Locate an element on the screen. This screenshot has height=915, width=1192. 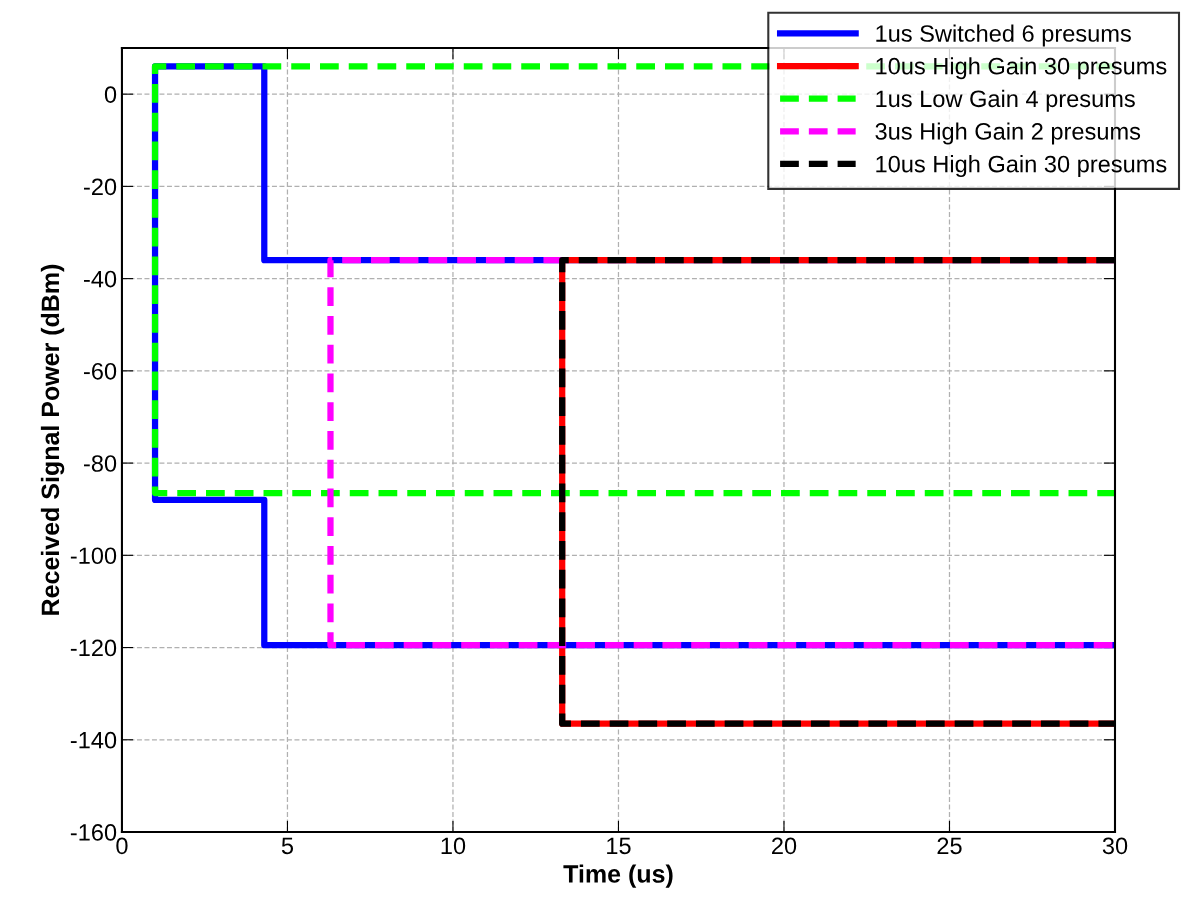
legend-label: 1us Switched 6 presums is located at coordinates (1003, 35).